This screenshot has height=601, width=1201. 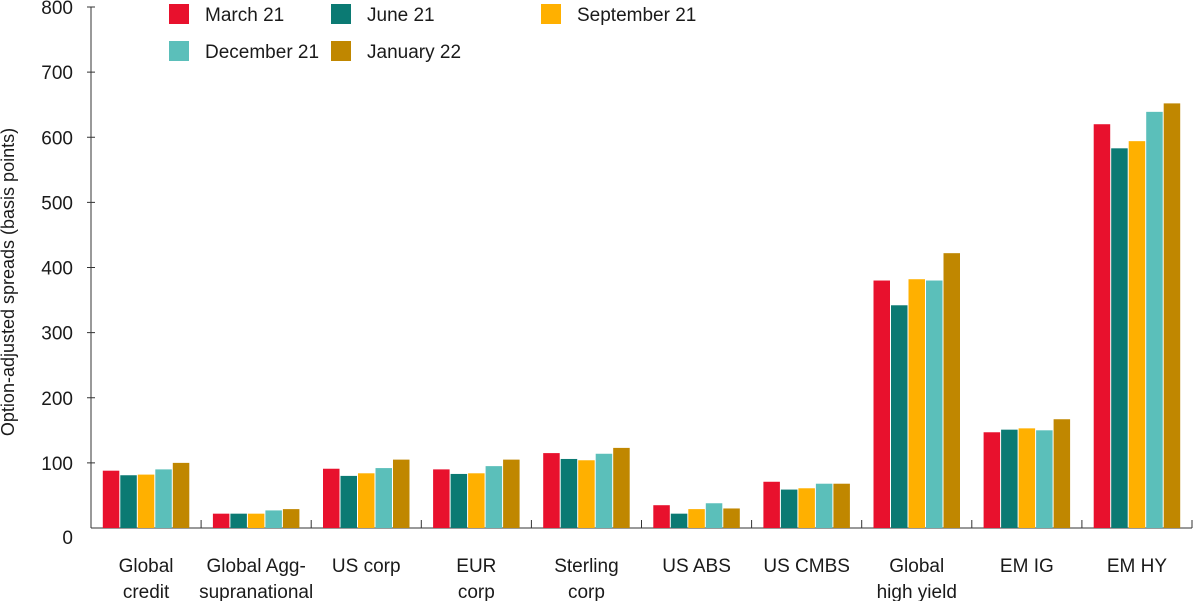 I want to click on y-tick-label: 100, so click(x=57, y=464).